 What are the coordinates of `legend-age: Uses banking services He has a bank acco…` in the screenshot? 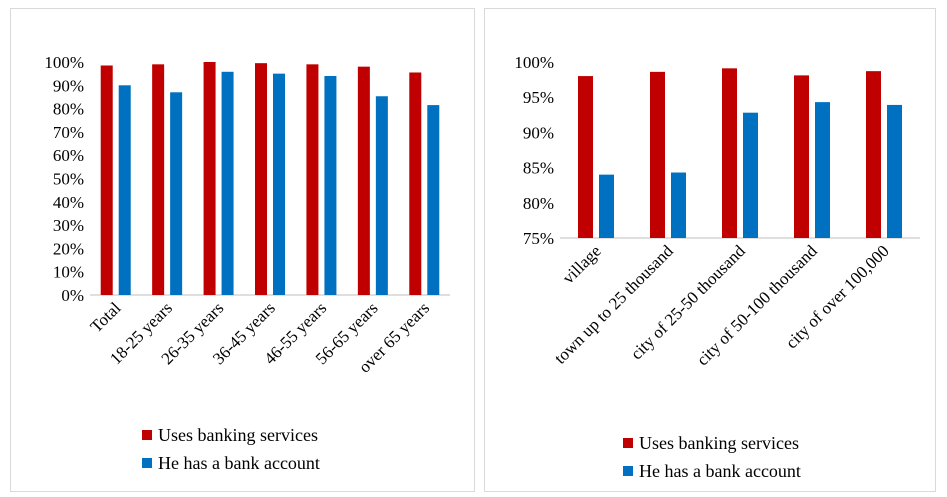 It's located at (231, 449).